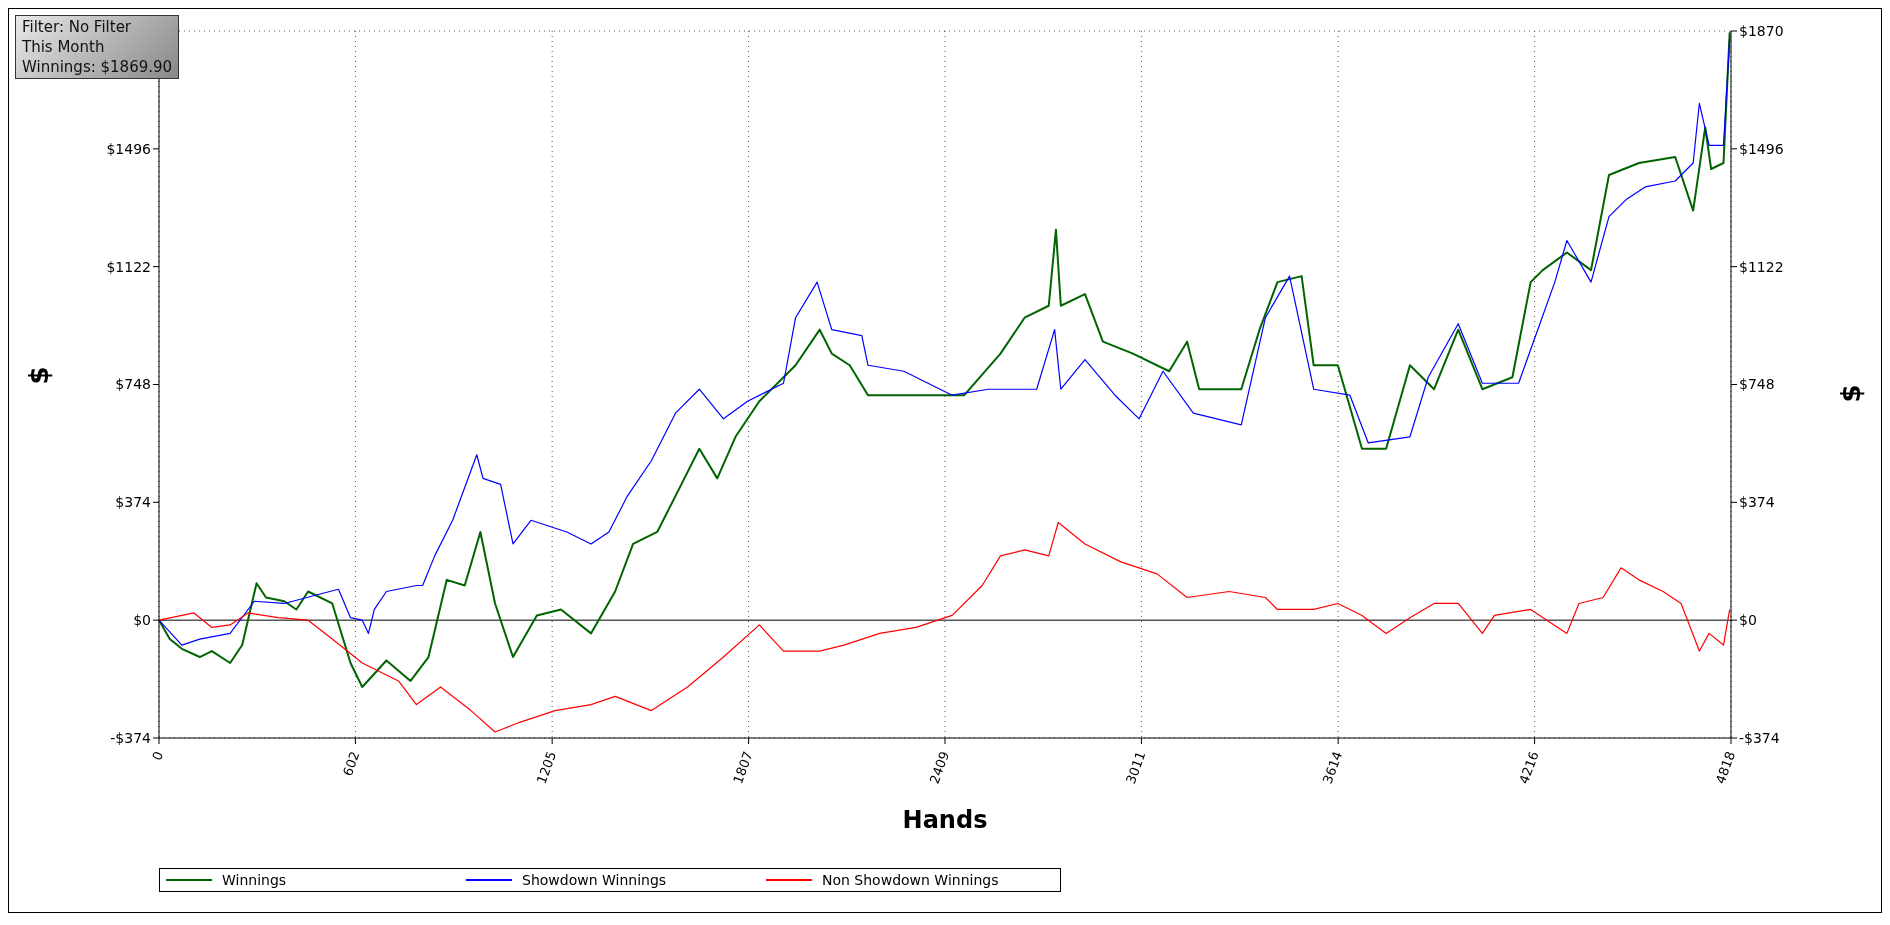  What do you see at coordinates (77, 27) in the screenshot?
I see `text: Filter: No Filter` at bounding box center [77, 27].